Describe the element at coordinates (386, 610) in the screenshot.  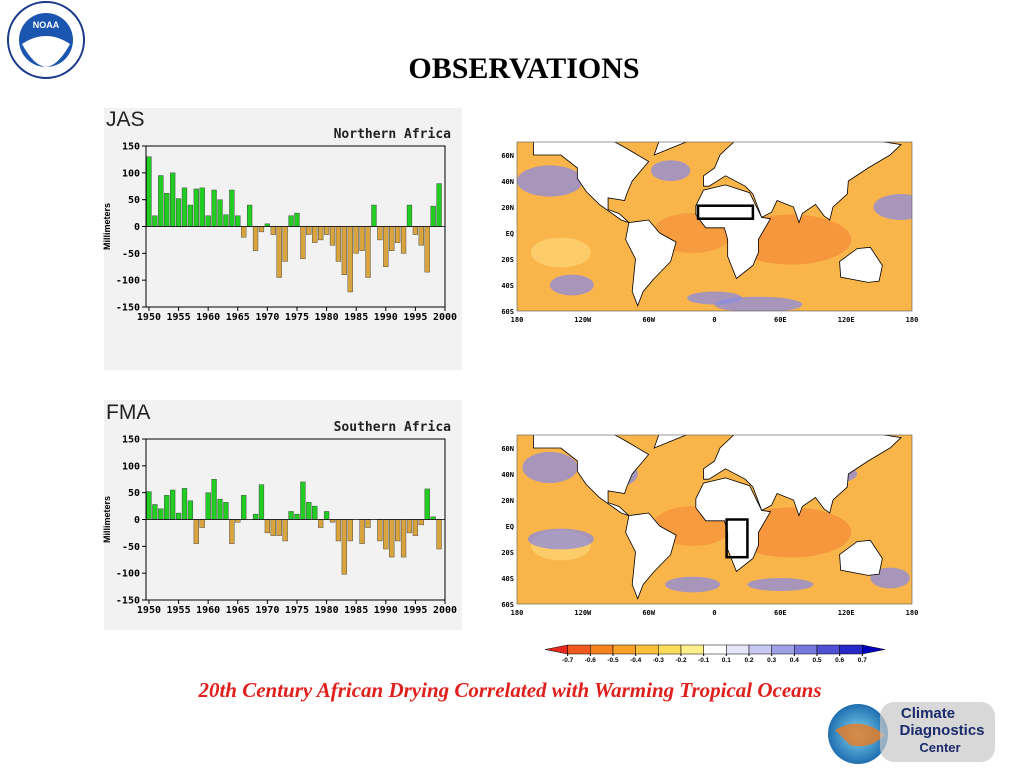
I see `x-tick-label: 1990` at that location.